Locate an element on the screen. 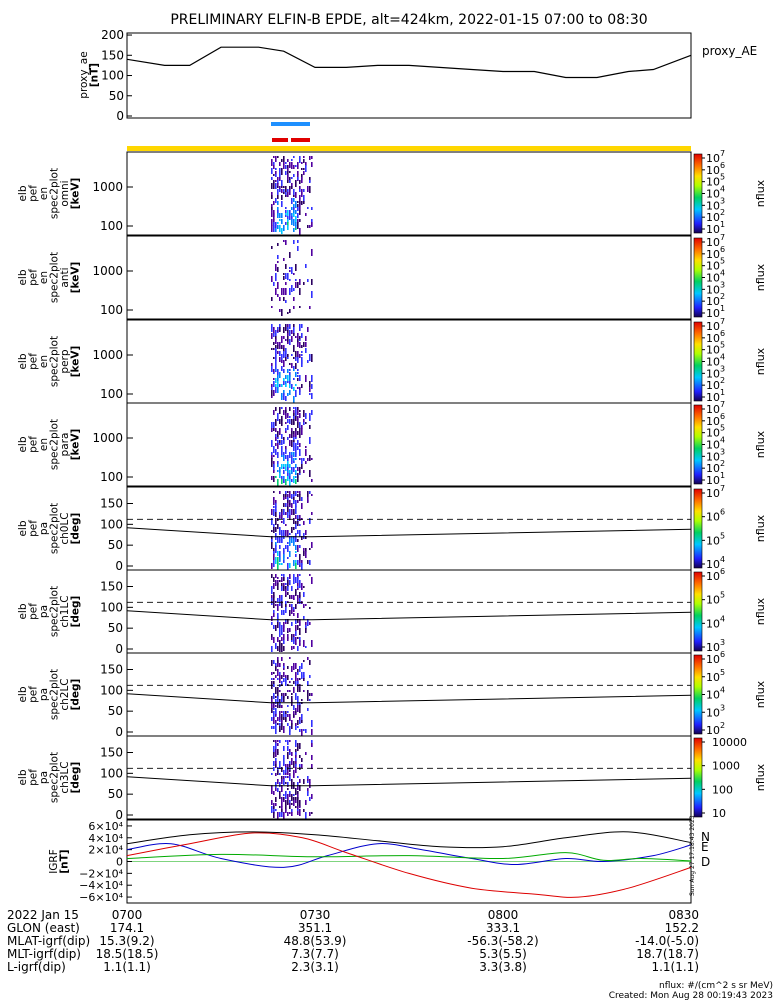  energy-ylabel-line: en is located at coordinates (44, 277).